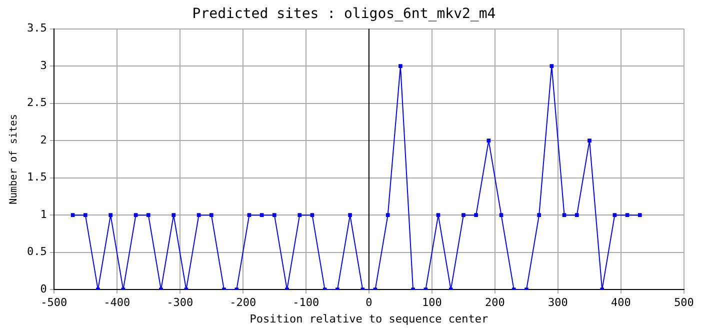  Describe the element at coordinates (344, 14) in the screenshot. I see `chart-title: Predicted sites : oligos_6nt_mkv2_m4` at that location.